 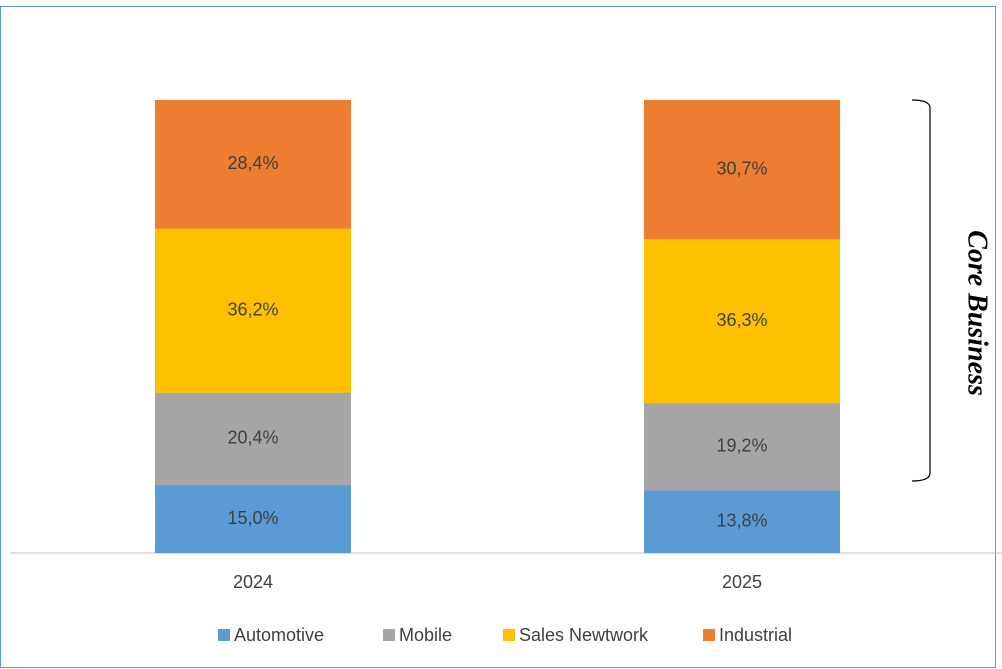 I want to click on data-label: 13,8%, so click(x=741, y=520).